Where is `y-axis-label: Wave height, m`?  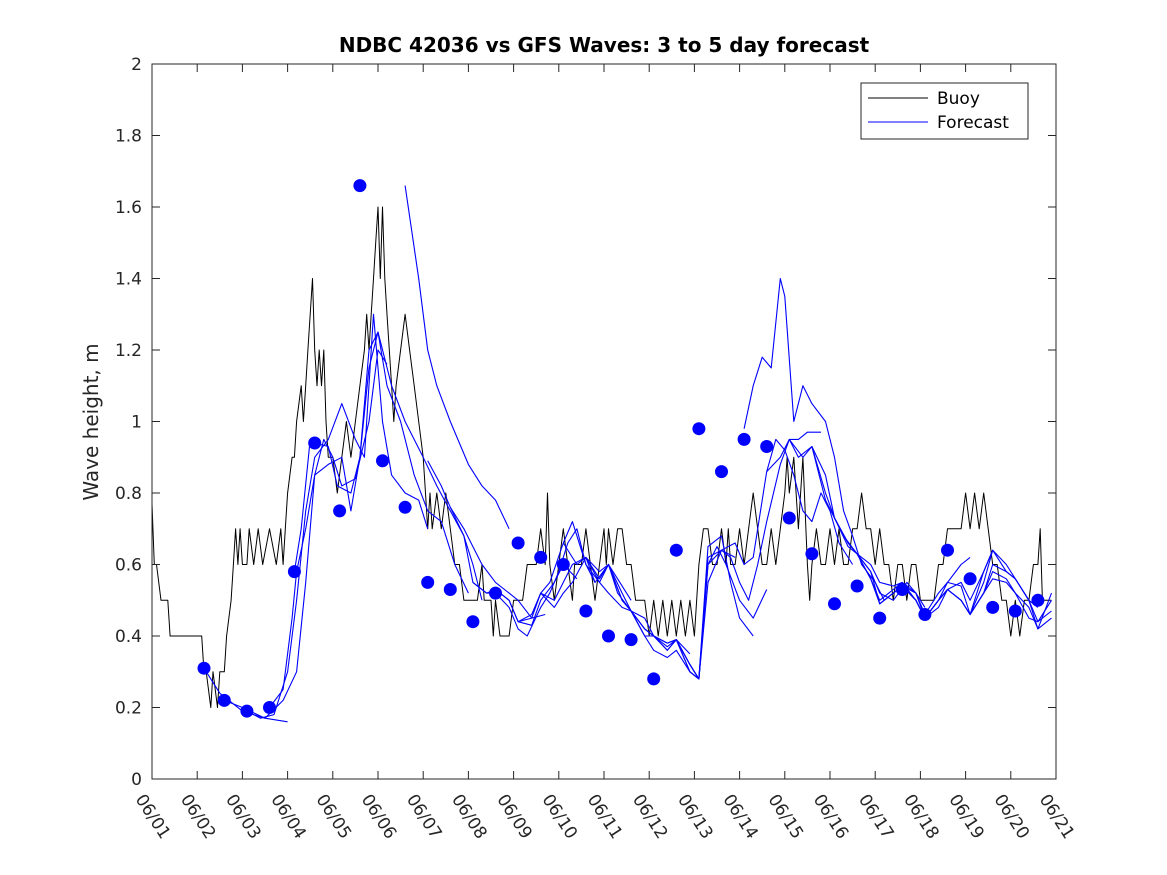 y-axis-label: Wave height, m is located at coordinates (91, 421).